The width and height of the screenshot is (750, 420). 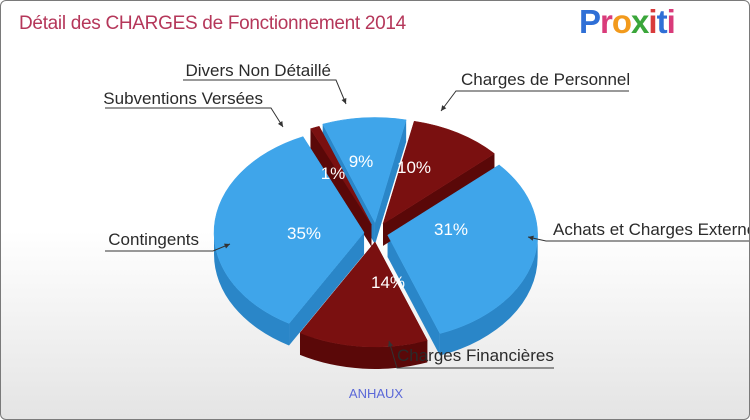 I want to click on pie-slice-charges-financi-res, so click(x=363, y=294).